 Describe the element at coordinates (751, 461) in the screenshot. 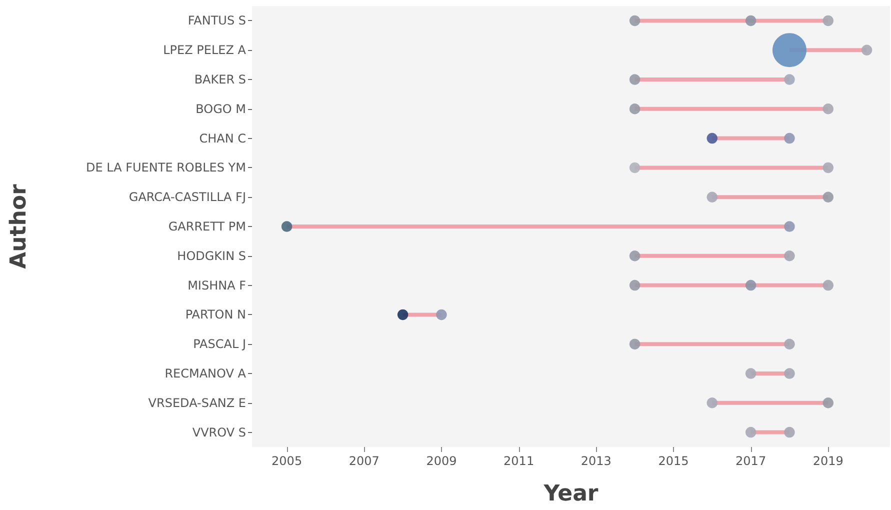

I see `x-tick-label: 2017` at that location.